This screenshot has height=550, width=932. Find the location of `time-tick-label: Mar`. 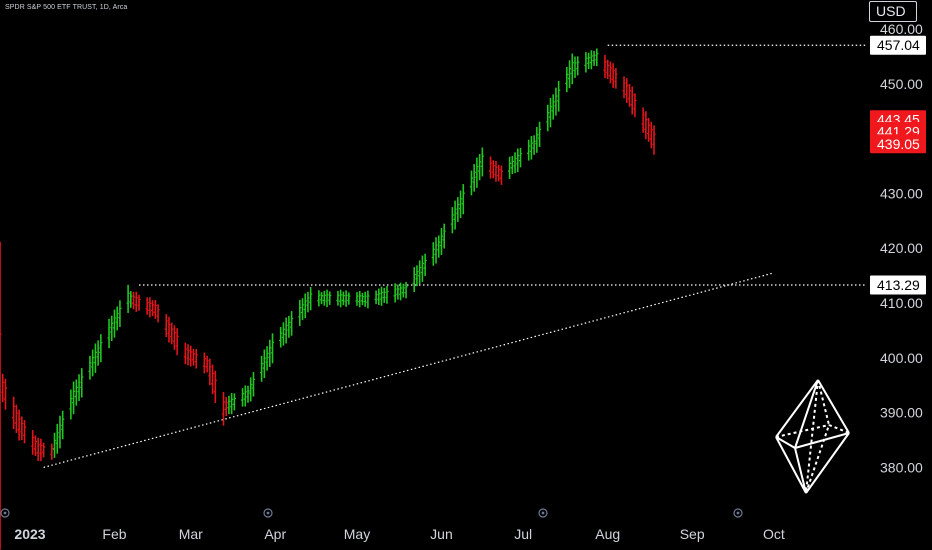

time-tick-label: Mar is located at coordinates (191, 534).